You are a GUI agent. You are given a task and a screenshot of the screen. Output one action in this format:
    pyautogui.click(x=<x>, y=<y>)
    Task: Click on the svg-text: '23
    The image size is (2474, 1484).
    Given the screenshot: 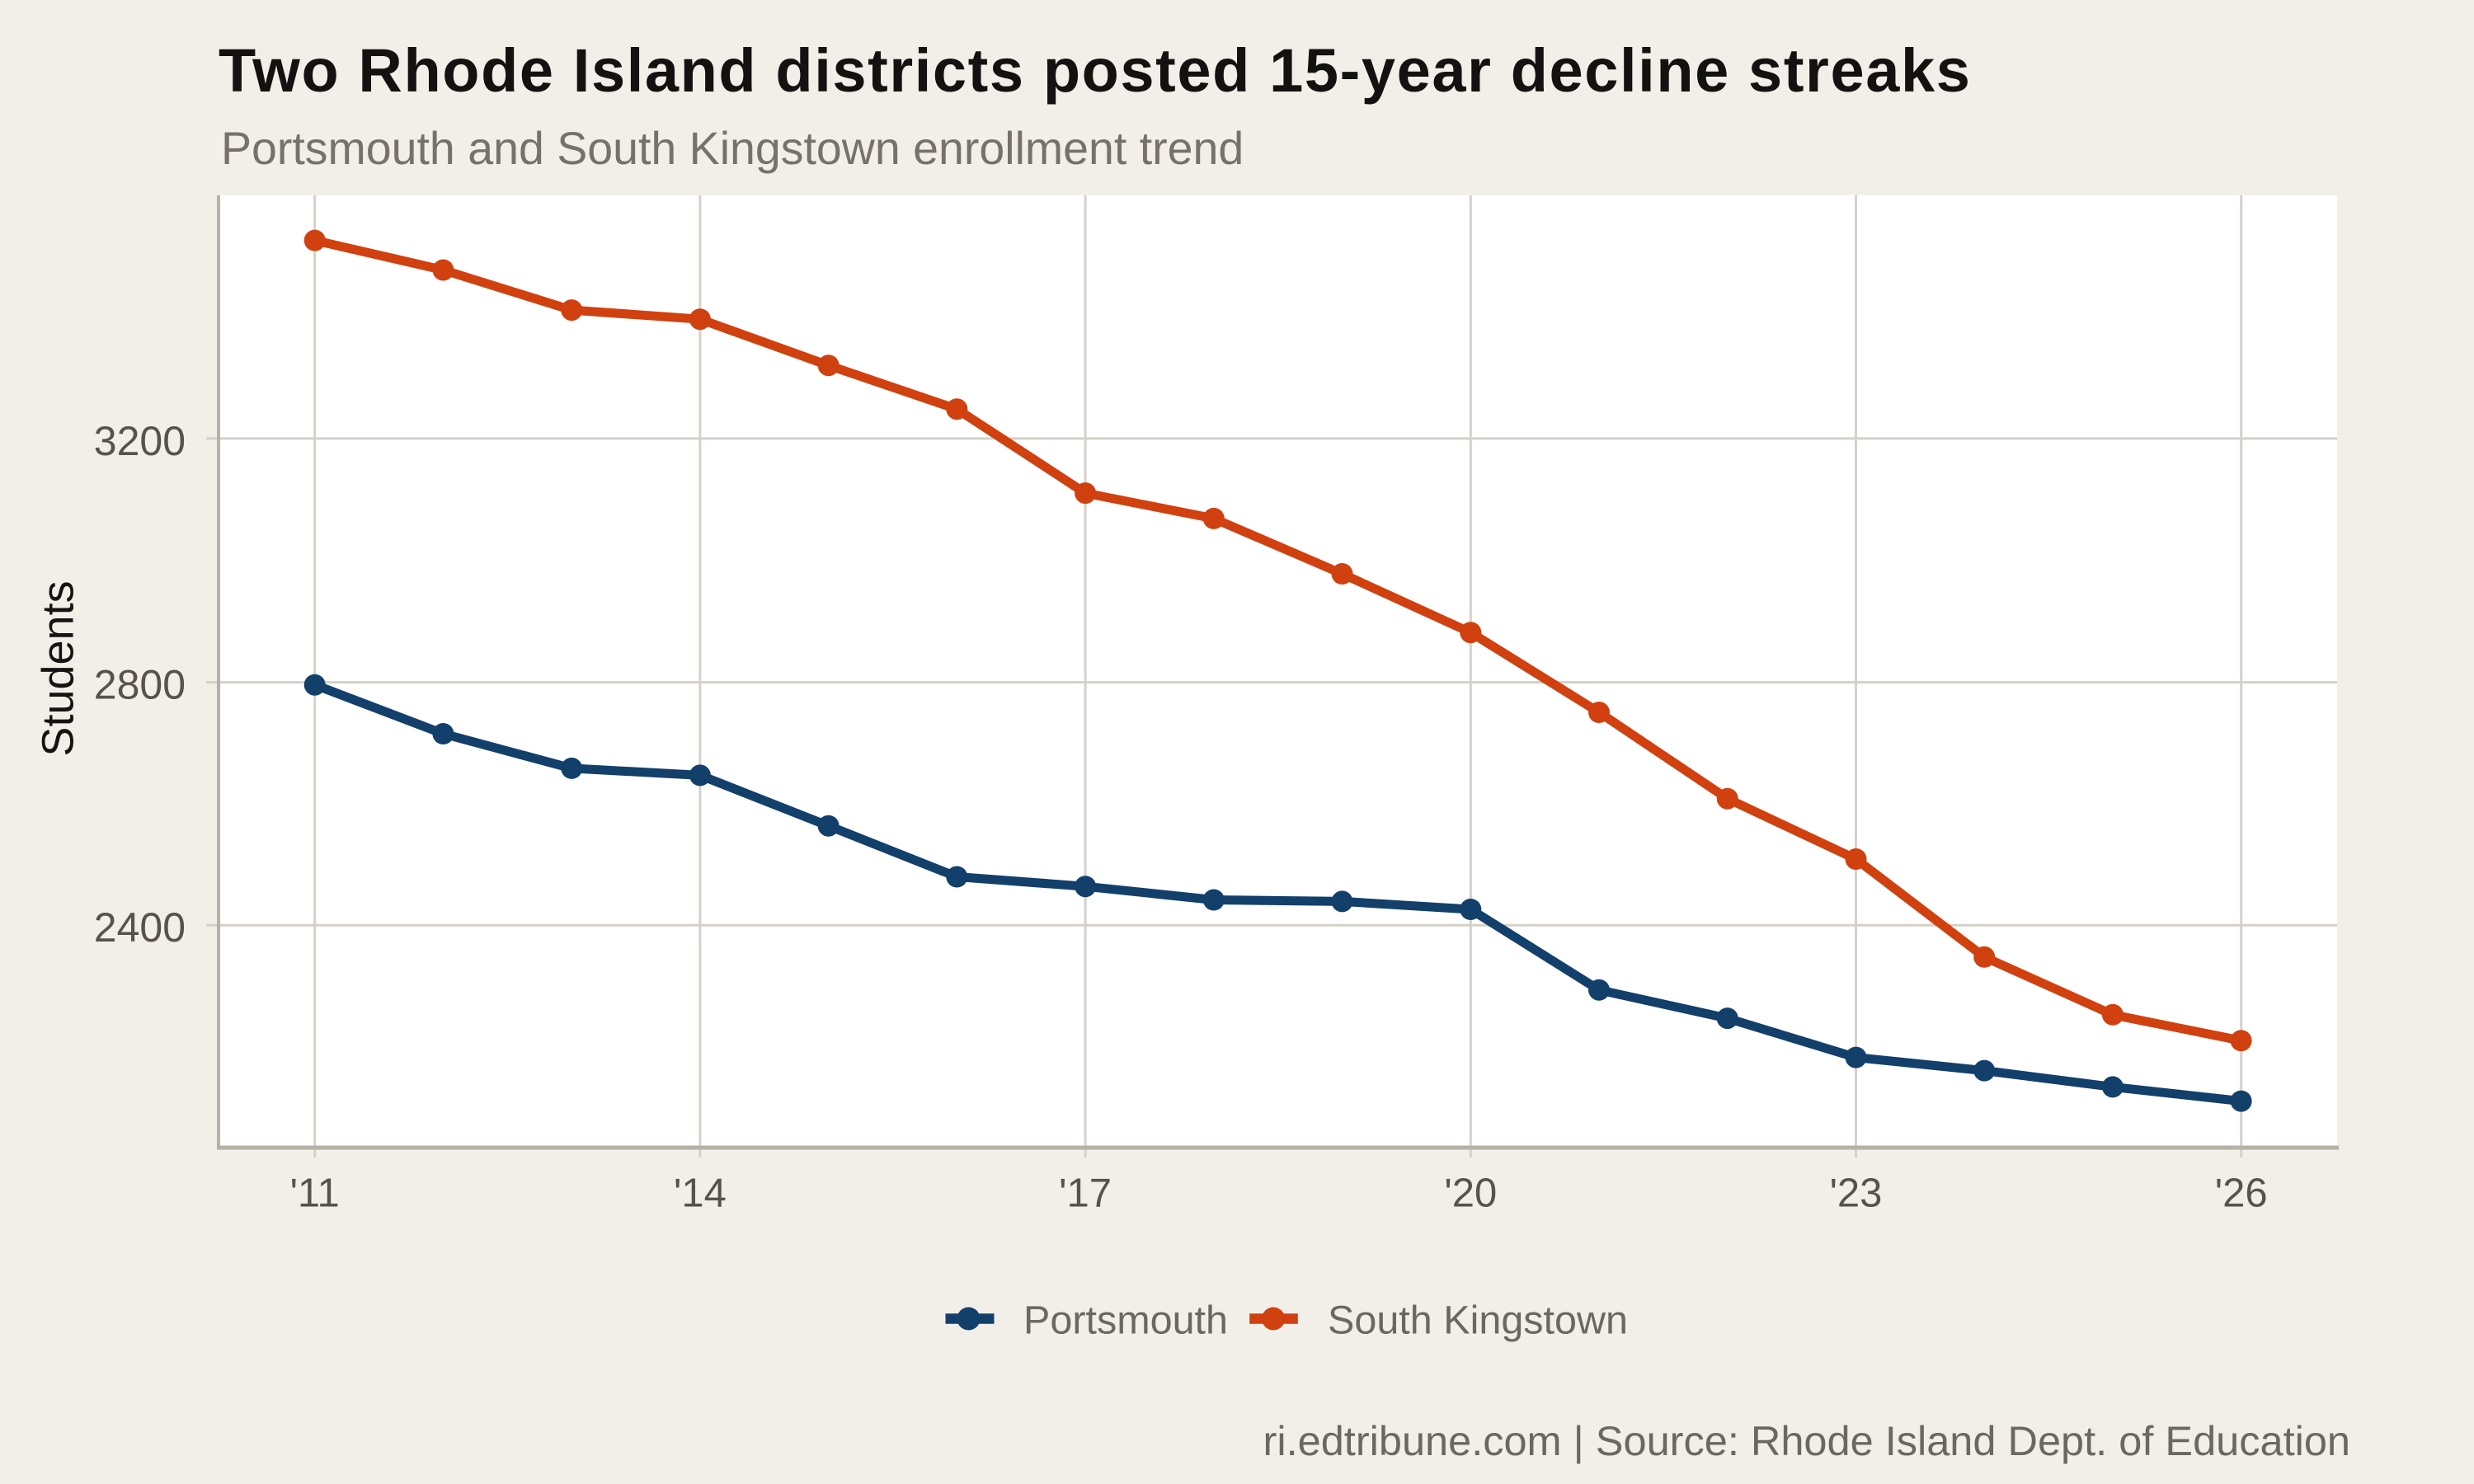 What is the action you would take?
    pyautogui.click(x=1856, y=1194)
    